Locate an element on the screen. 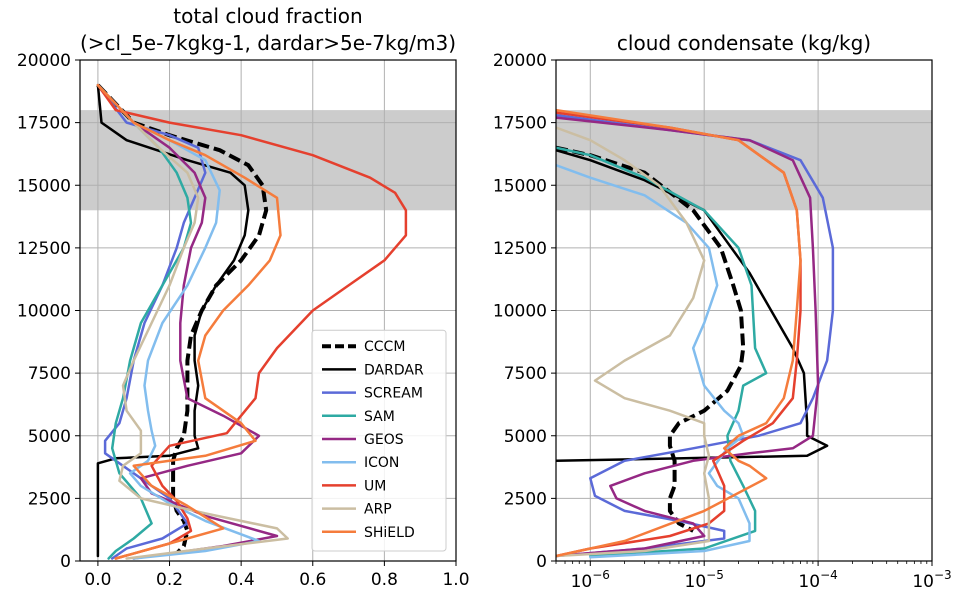 Image resolution: width=960 pixels, height=600 pixels. legend: CCCM DARDAR SCREAM SAM GEOS ICON UM ARP SHiELD is located at coordinates (379, 440).